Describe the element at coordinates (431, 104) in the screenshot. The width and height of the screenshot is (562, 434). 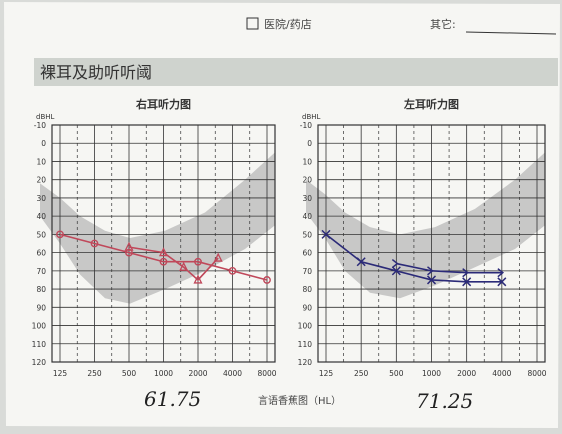
I see `chart-title: 左耳听力图` at that location.